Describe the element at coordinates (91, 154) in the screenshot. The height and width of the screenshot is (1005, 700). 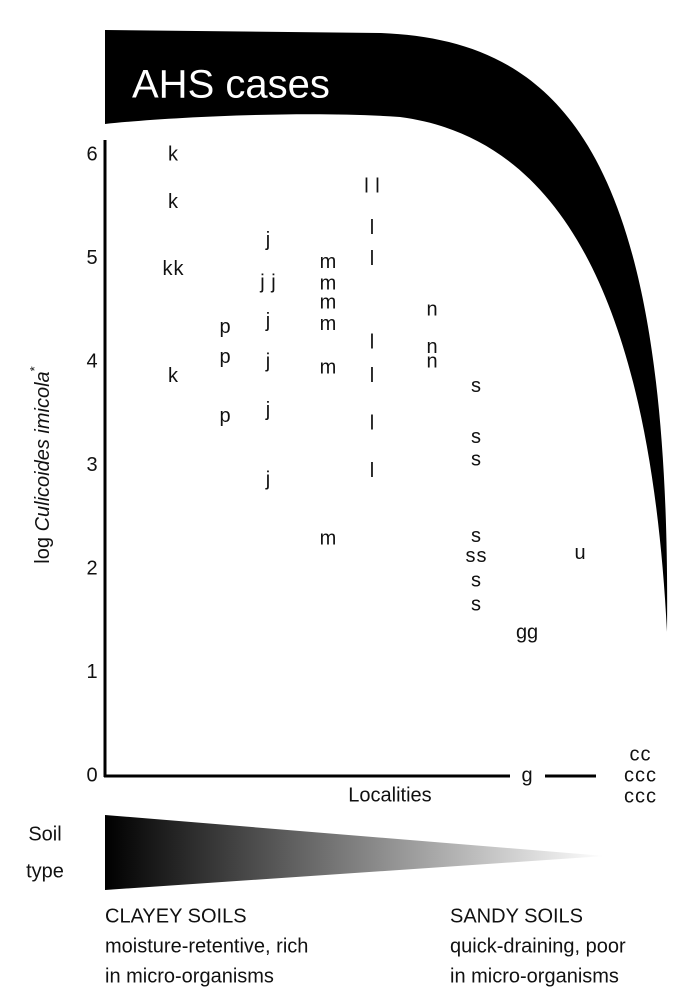
I see `y-tick-label: 6` at that location.